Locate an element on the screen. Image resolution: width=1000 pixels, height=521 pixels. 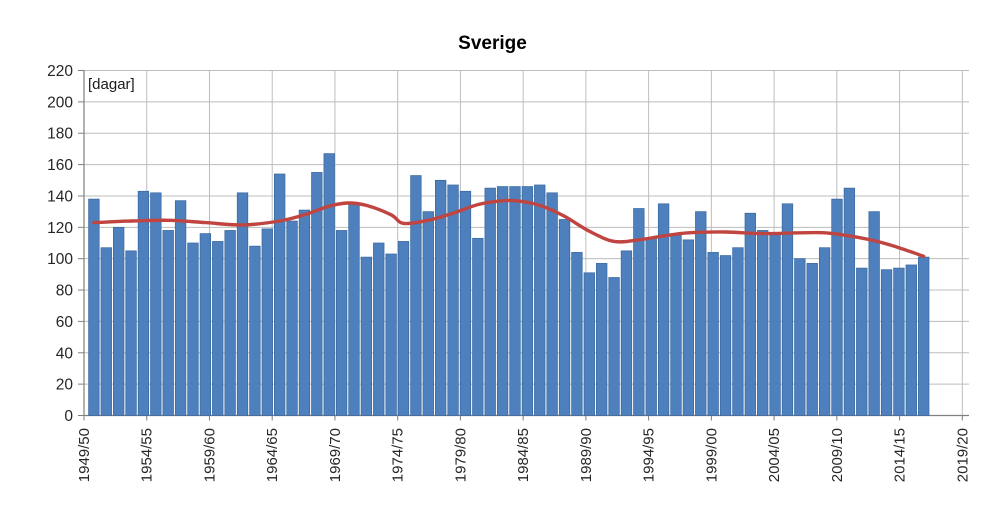
y-tick-label: 60 is located at coordinates (65, 322).